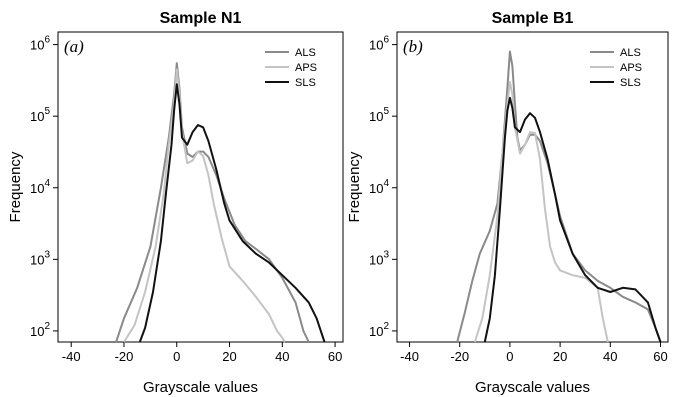 The width and height of the screenshot is (675, 397). What do you see at coordinates (74, 46) in the screenshot?
I see `panel-label: (a)` at bounding box center [74, 46].